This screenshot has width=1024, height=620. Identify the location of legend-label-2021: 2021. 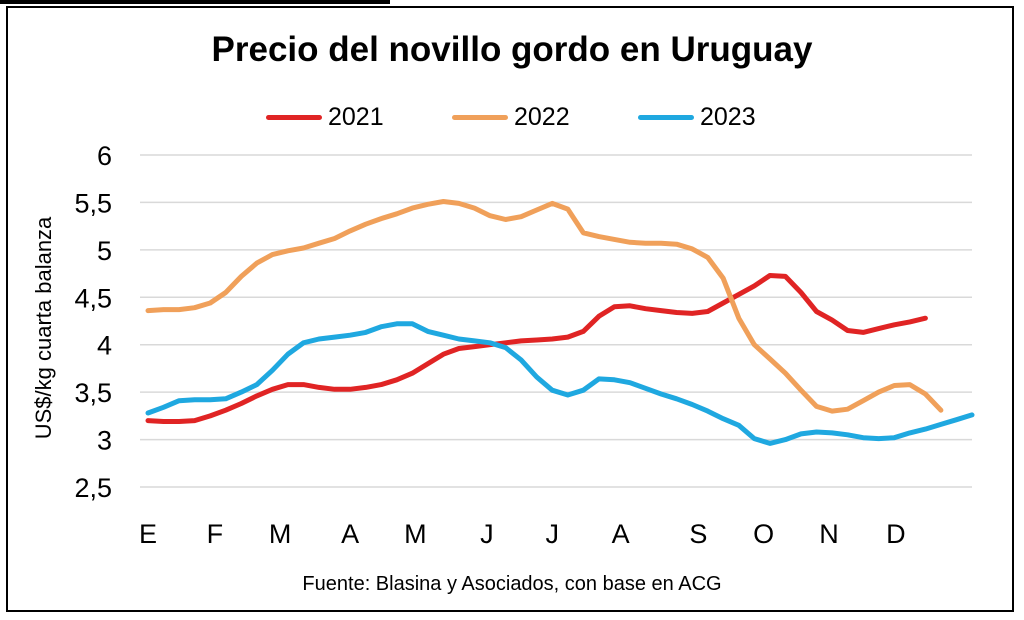
(356, 116).